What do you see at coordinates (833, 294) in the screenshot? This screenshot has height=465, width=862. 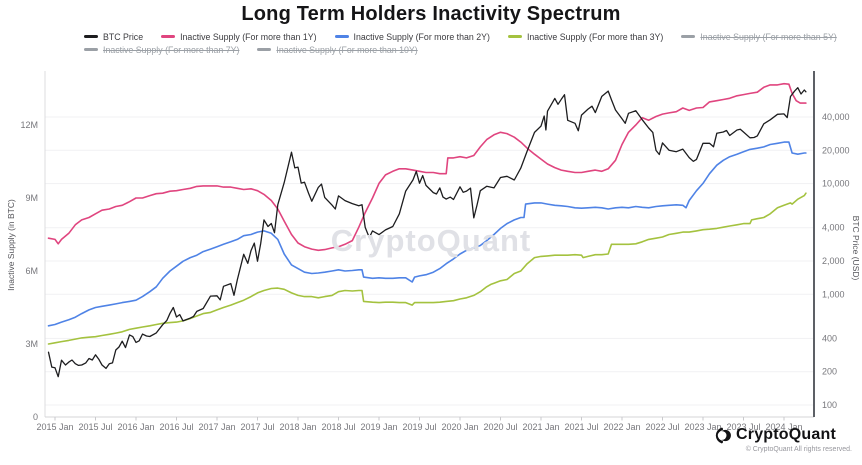 I see `y-right-tick-1,000: 1,000` at bounding box center [833, 294].